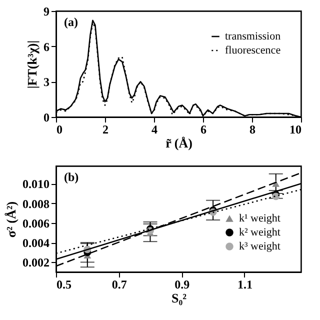 This screenshot has height=320, width=320. Describe the element at coordinates (155, 129) in the screenshot. I see `x-tick-label: 4` at that location.